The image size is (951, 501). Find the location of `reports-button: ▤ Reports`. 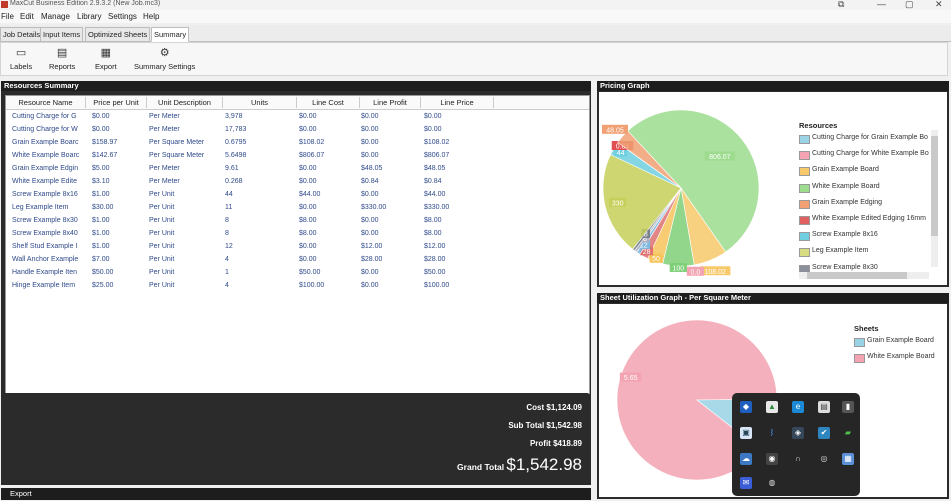

reports-button: ▤ Reports is located at coordinates (62, 59).